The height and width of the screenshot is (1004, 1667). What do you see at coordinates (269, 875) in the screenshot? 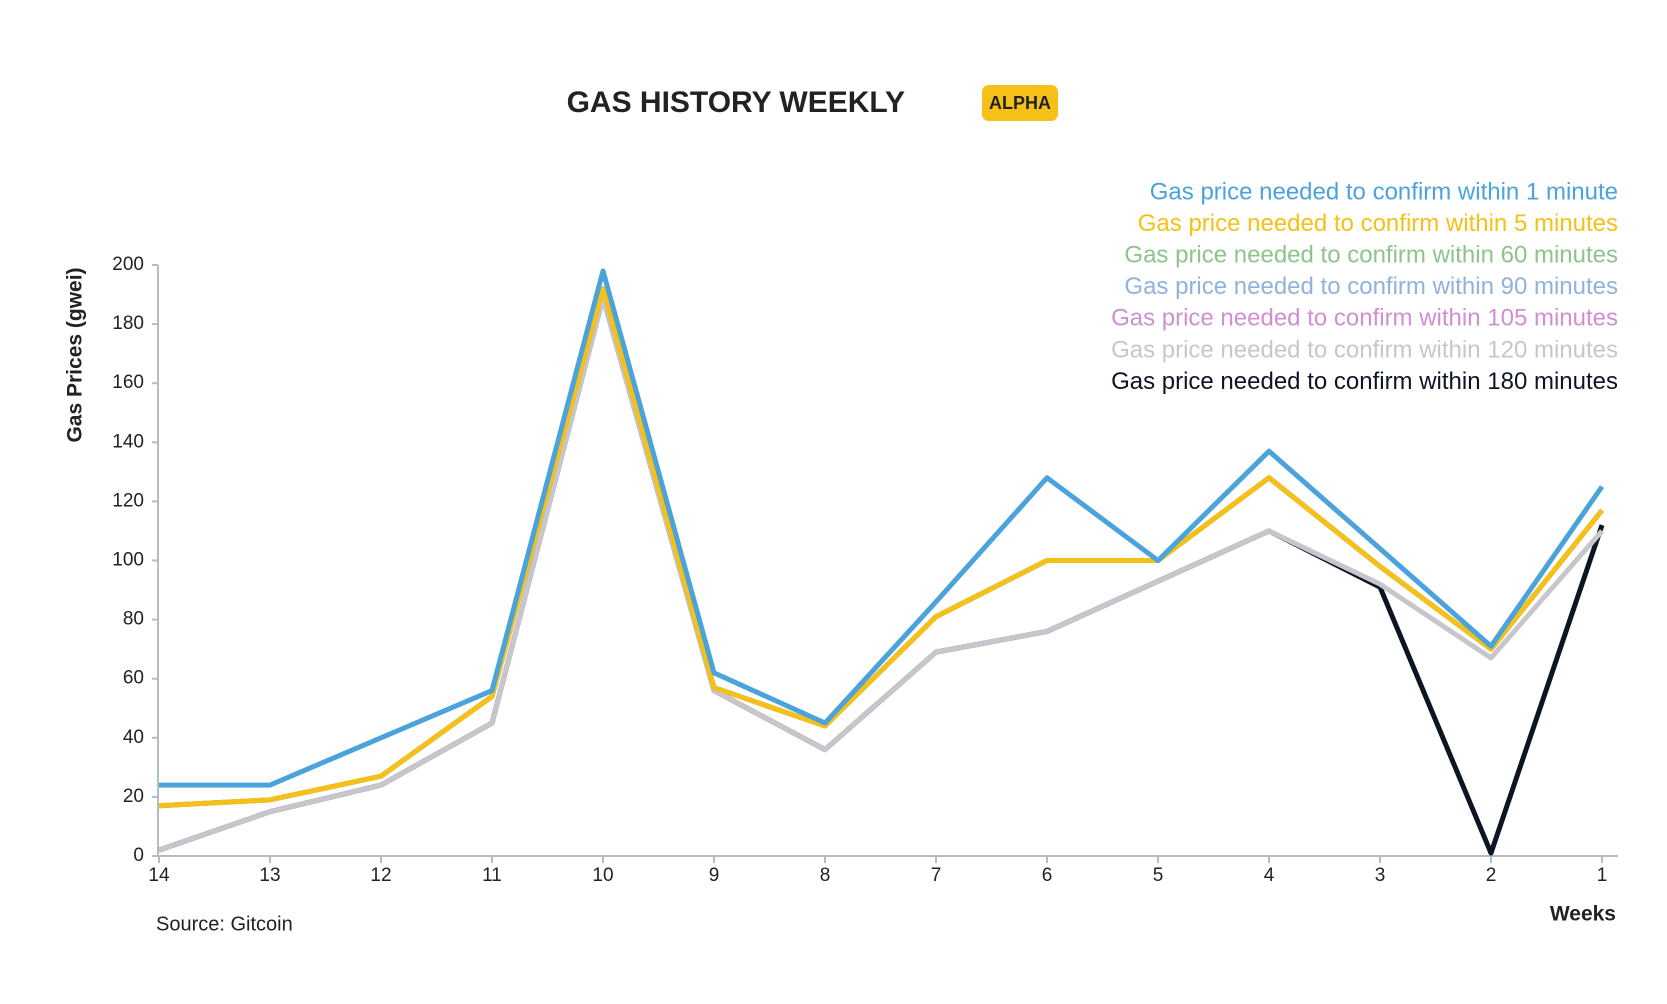
I see `x-tick-label: 13` at bounding box center [269, 875].